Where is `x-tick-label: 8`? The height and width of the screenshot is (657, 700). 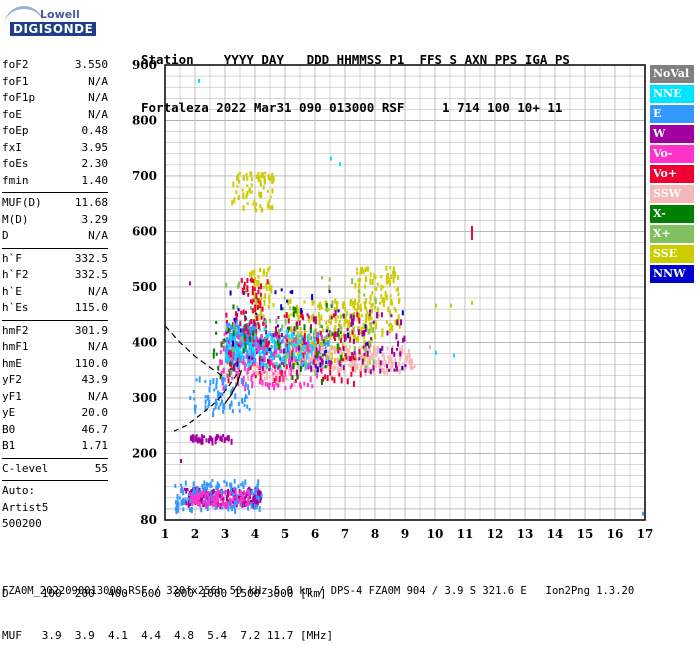 x-tick-label: 8 is located at coordinates (375, 534).